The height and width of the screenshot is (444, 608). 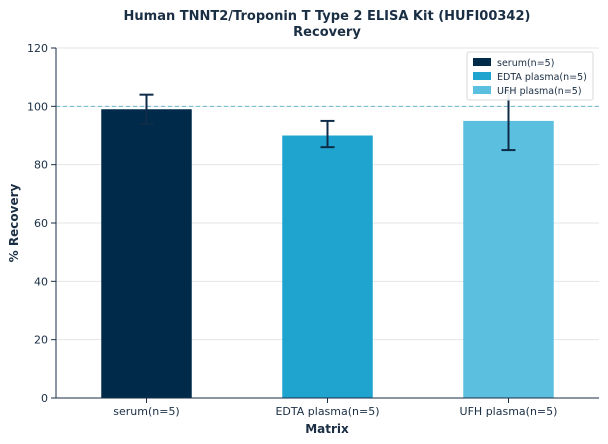 I want to click on chart-title-line2: Recovery, so click(x=327, y=32).